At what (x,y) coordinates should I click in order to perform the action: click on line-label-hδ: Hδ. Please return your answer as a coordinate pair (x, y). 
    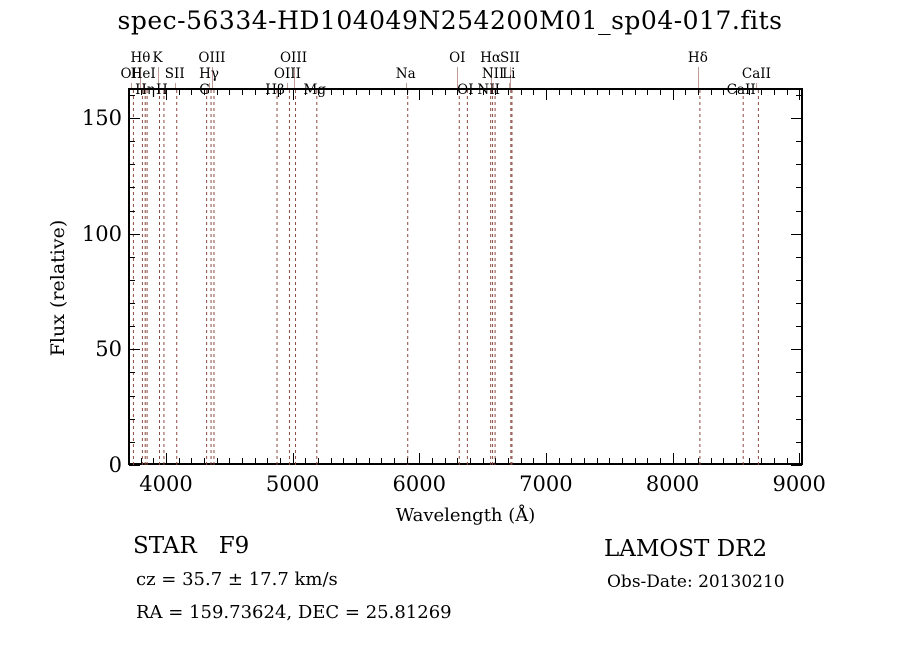
    Looking at the image, I should click on (697, 58).